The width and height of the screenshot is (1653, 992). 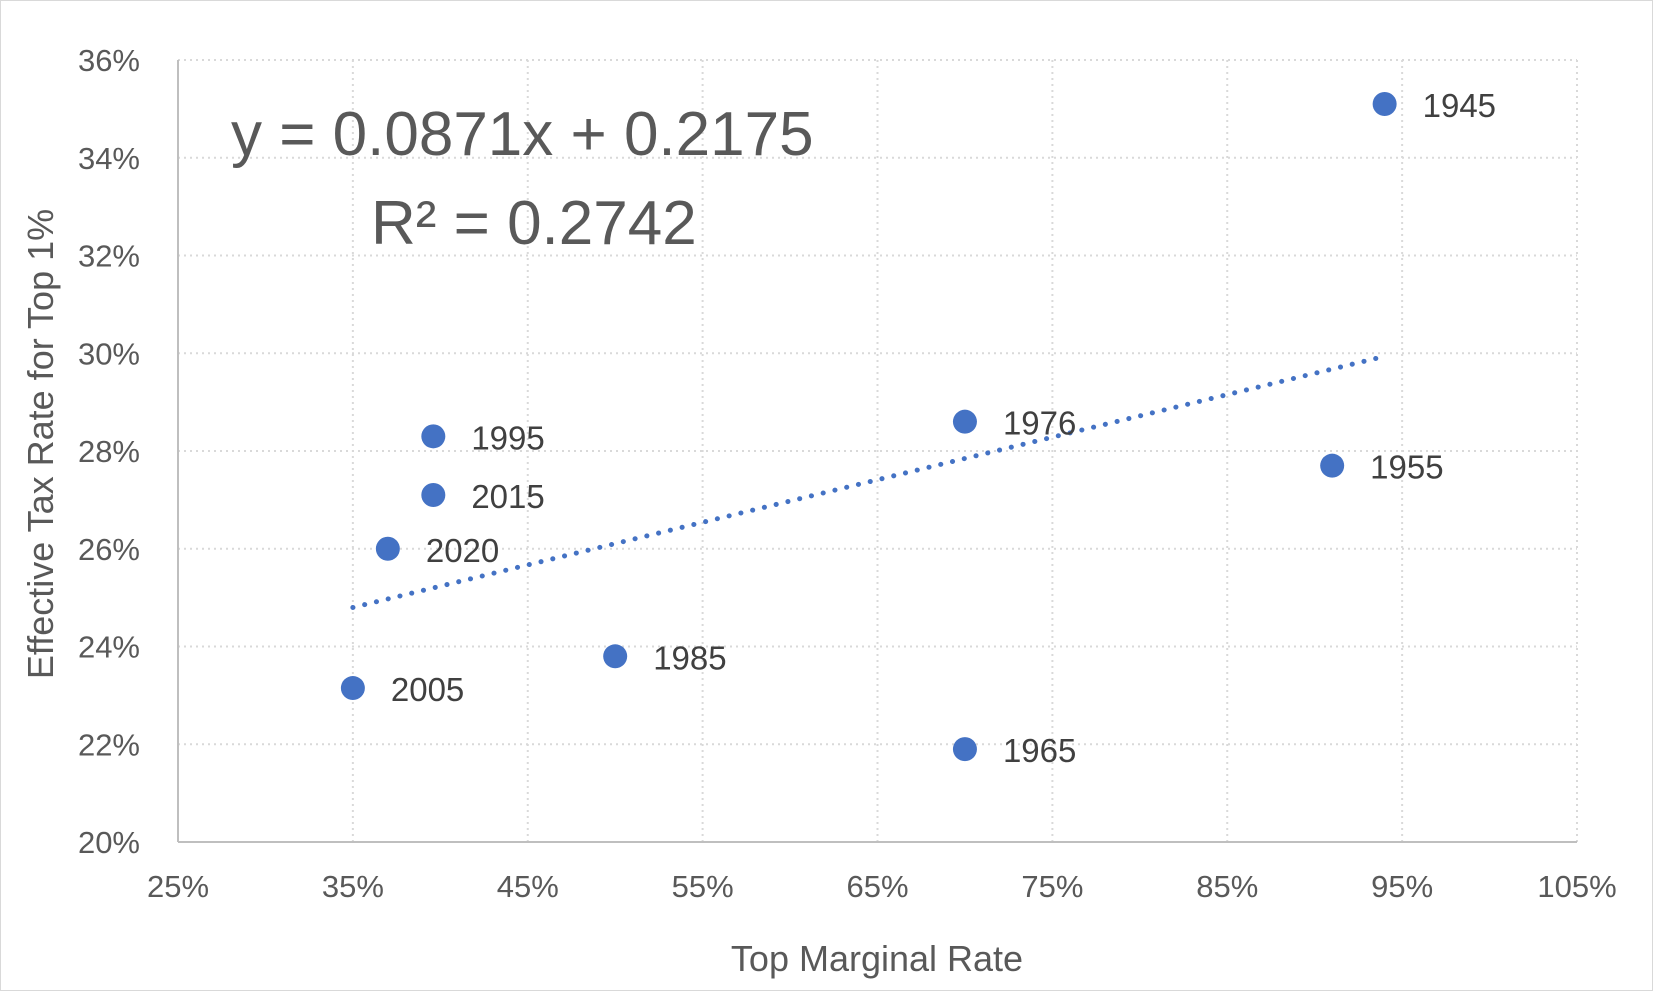 I want to click on data-point-1976, so click(x=964, y=421).